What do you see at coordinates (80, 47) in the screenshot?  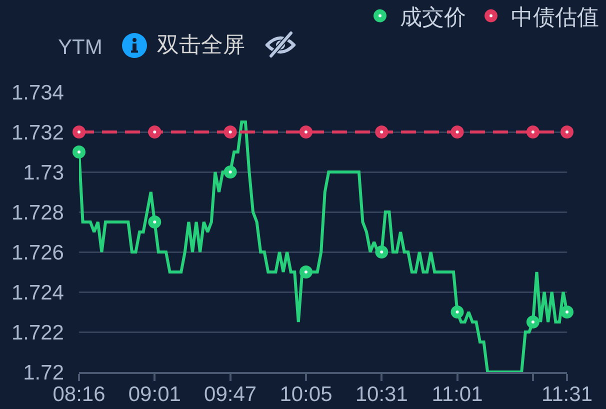 I see `y-axis-title: YTM` at bounding box center [80, 47].